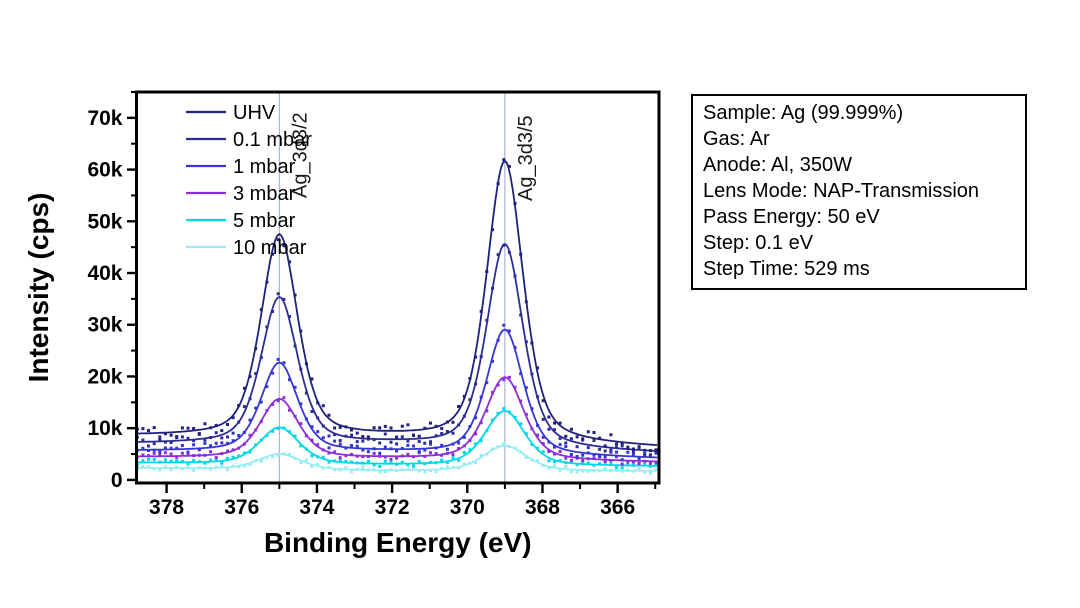 This screenshot has height=608, width=1080. What do you see at coordinates (392, 507) in the screenshot?
I see `svg-text: 372` at bounding box center [392, 507].